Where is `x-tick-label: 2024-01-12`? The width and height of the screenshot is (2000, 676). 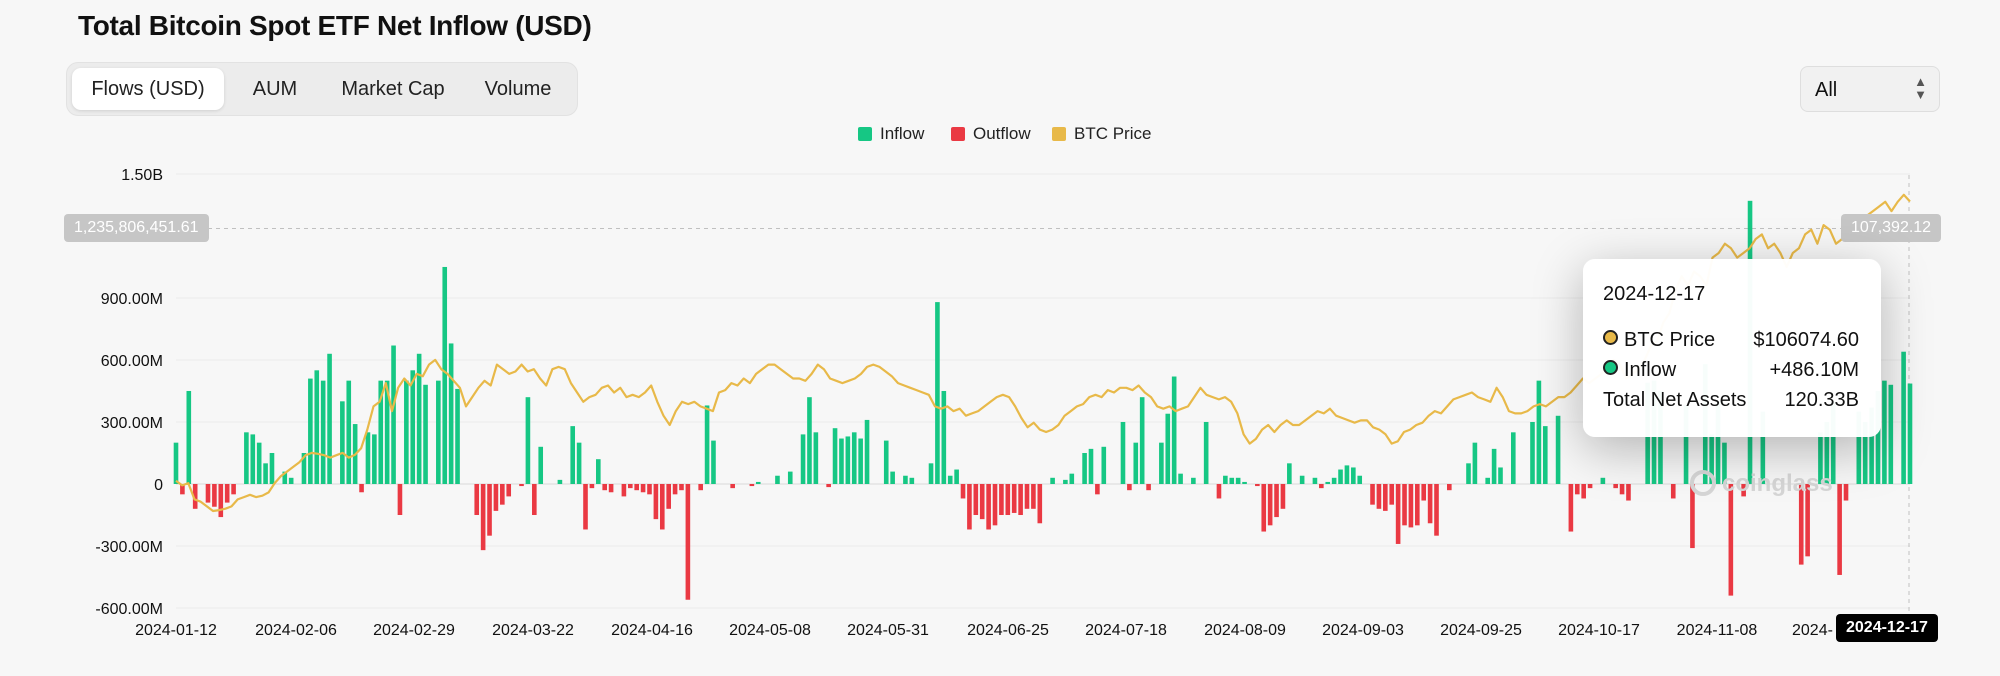
x-tick-label: 2024-01-12 is located at coordinates (176, 630).